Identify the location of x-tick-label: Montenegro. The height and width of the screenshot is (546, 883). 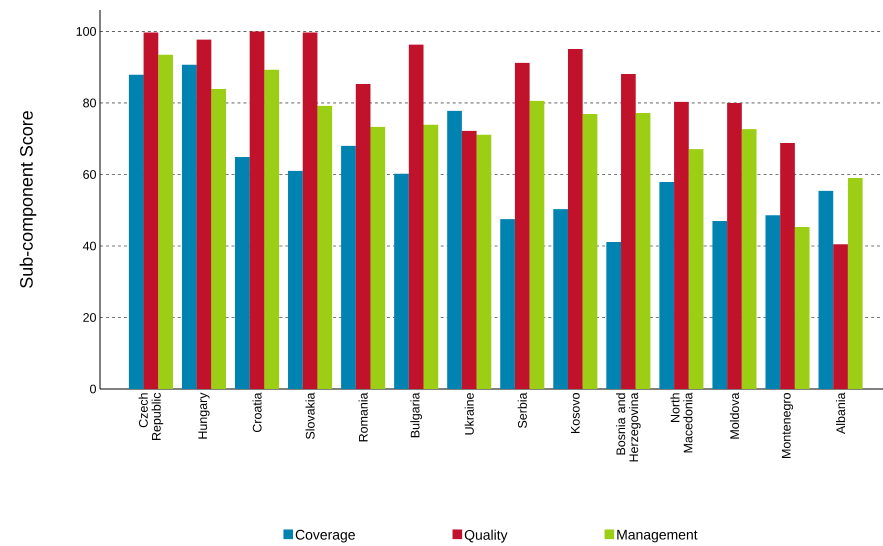
(788, 425).